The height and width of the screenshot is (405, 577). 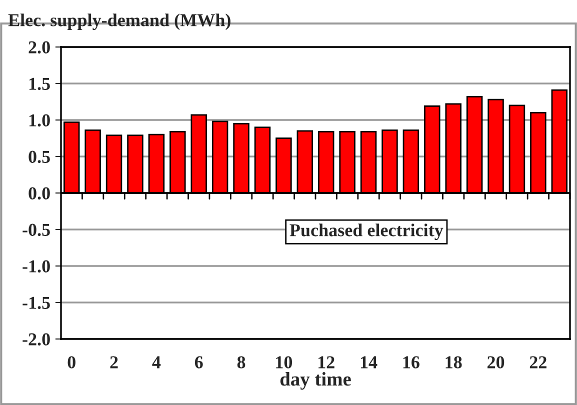 I want to click on y-tick-label: -0.5, so click(x=36, y=230).